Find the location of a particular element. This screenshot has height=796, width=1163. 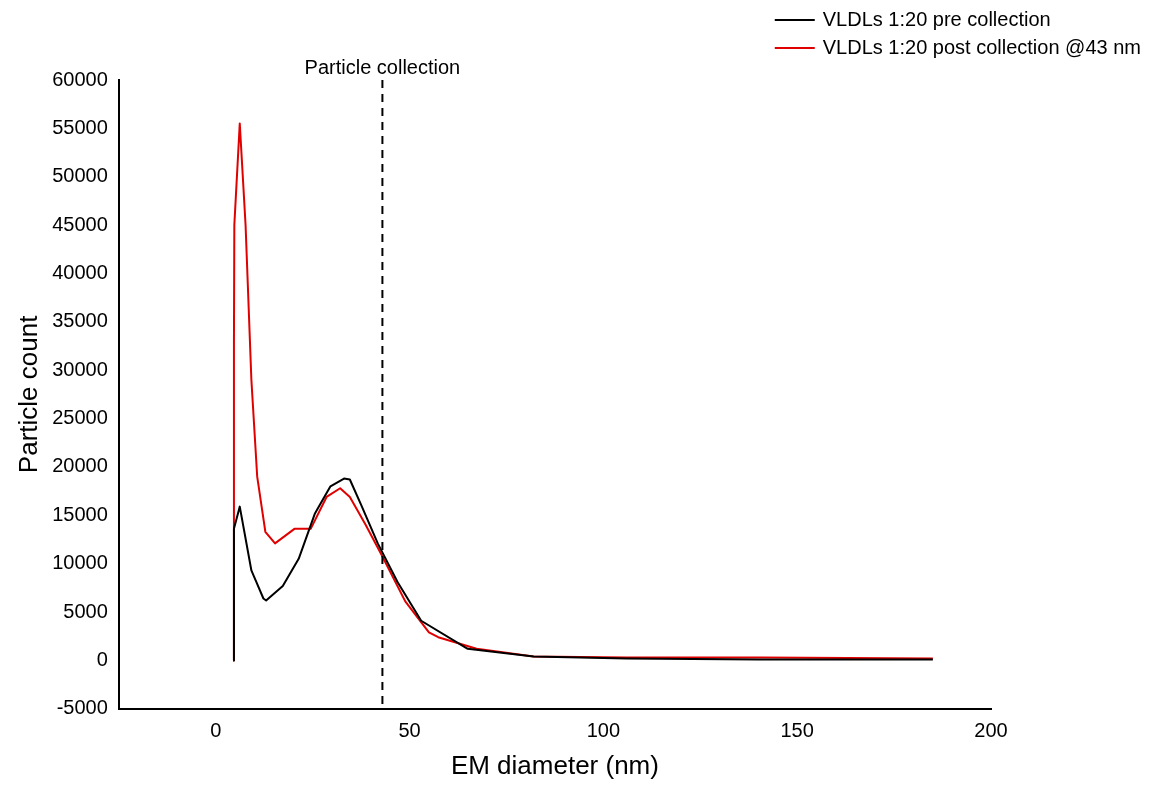

y-tick-label: 5000 is located at coordinates (85, 610).